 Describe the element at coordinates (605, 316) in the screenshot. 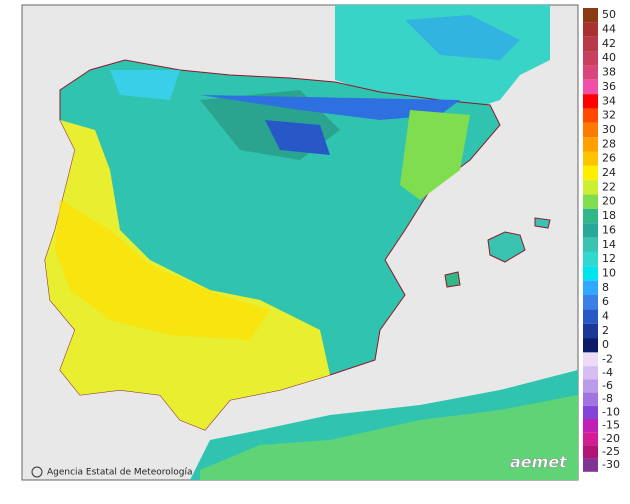

I see `legend-label: 4` at that location.